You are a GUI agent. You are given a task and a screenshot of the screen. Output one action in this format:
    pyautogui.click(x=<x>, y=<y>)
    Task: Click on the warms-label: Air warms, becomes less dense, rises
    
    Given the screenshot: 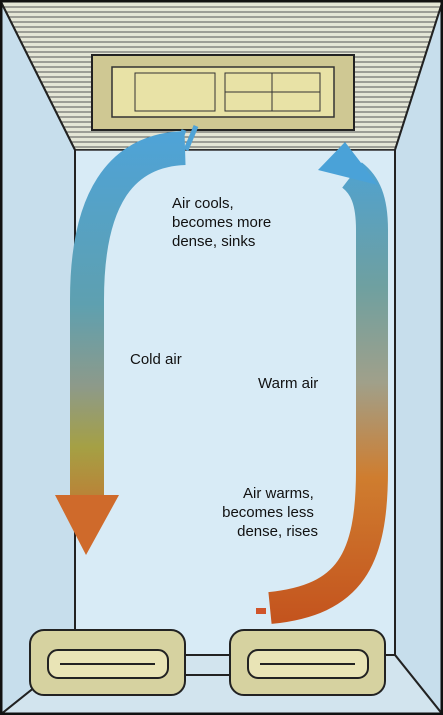 What is the action you would take?
    pyautogui.click(x=270, y=512)
    